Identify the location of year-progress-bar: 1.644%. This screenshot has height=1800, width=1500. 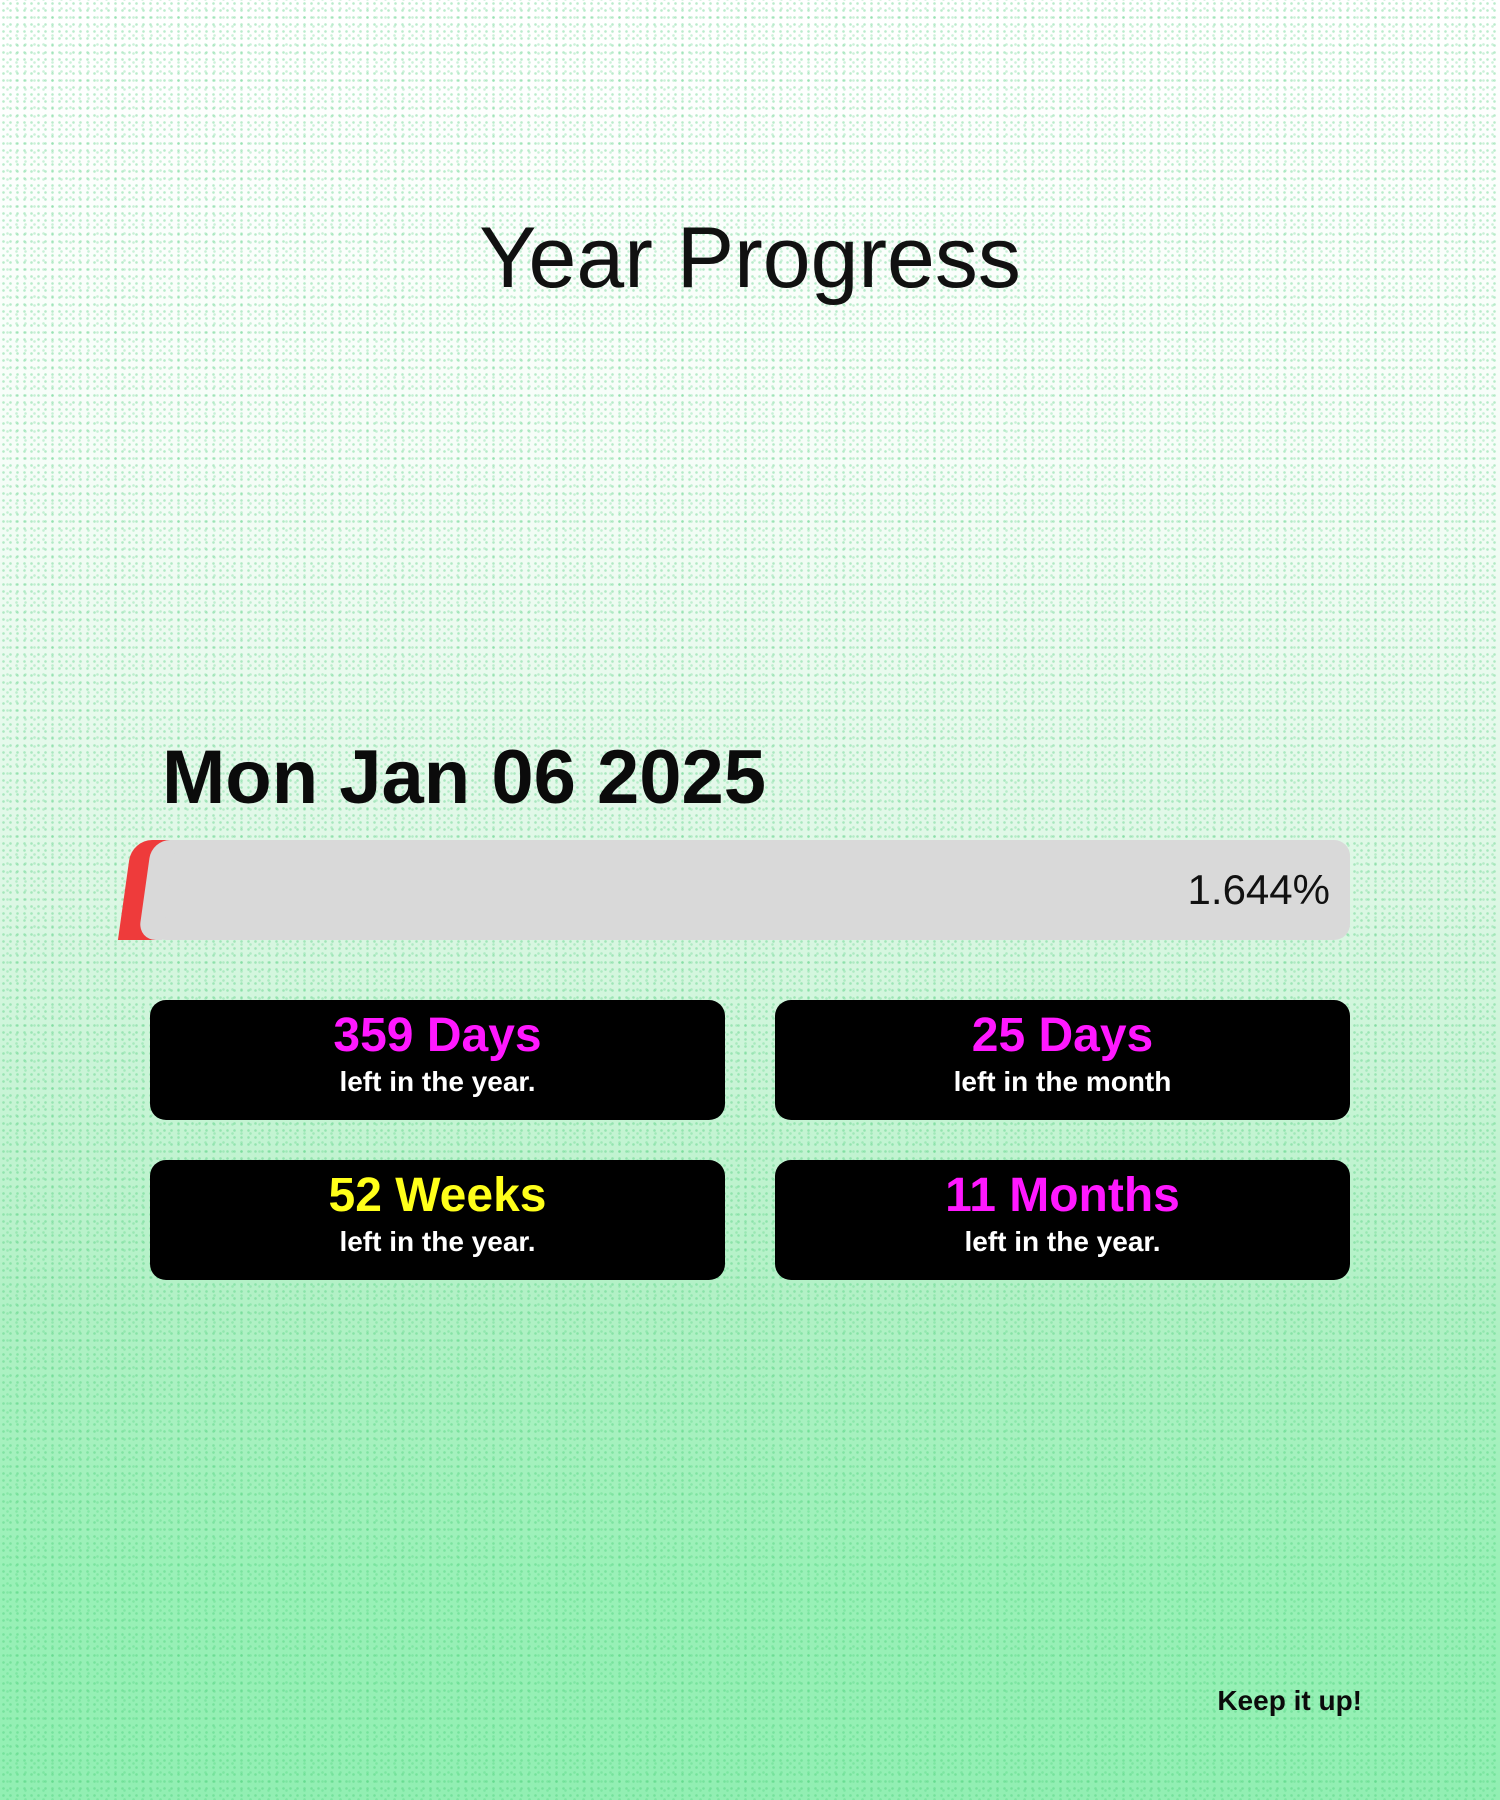
(733, 890).